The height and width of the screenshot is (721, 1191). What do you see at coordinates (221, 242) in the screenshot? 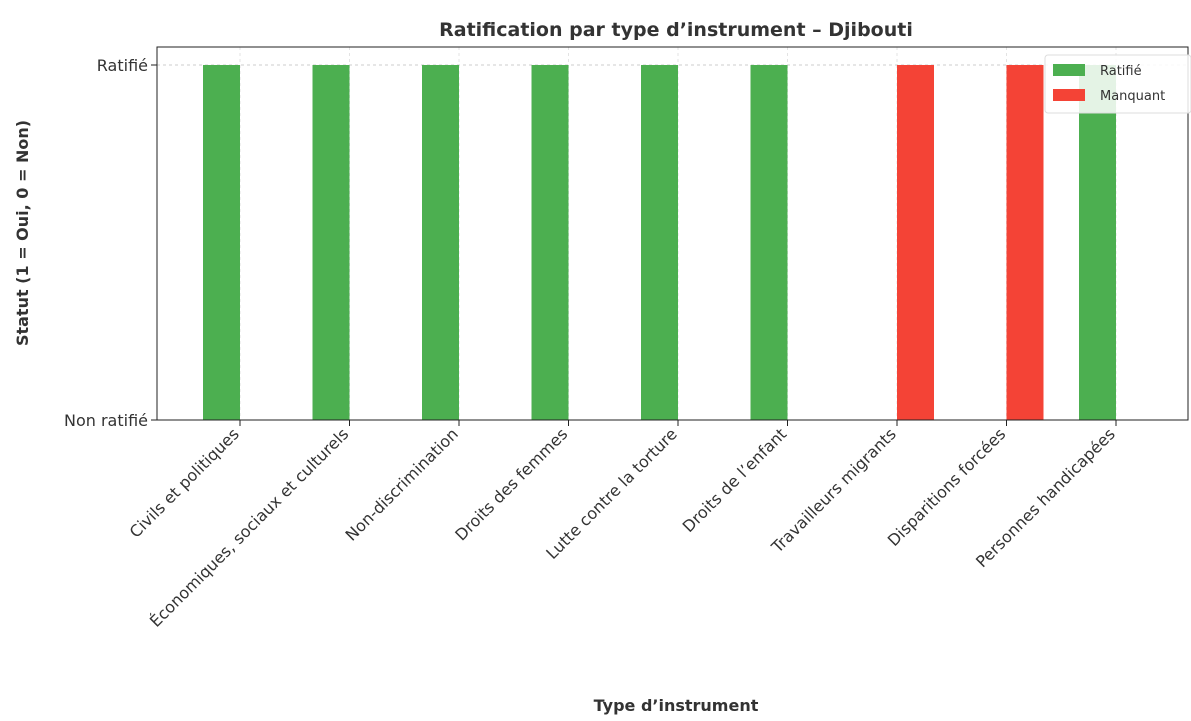
I see `bar-ratifie-civils-et-politiques` at bounding box center [221, 242].